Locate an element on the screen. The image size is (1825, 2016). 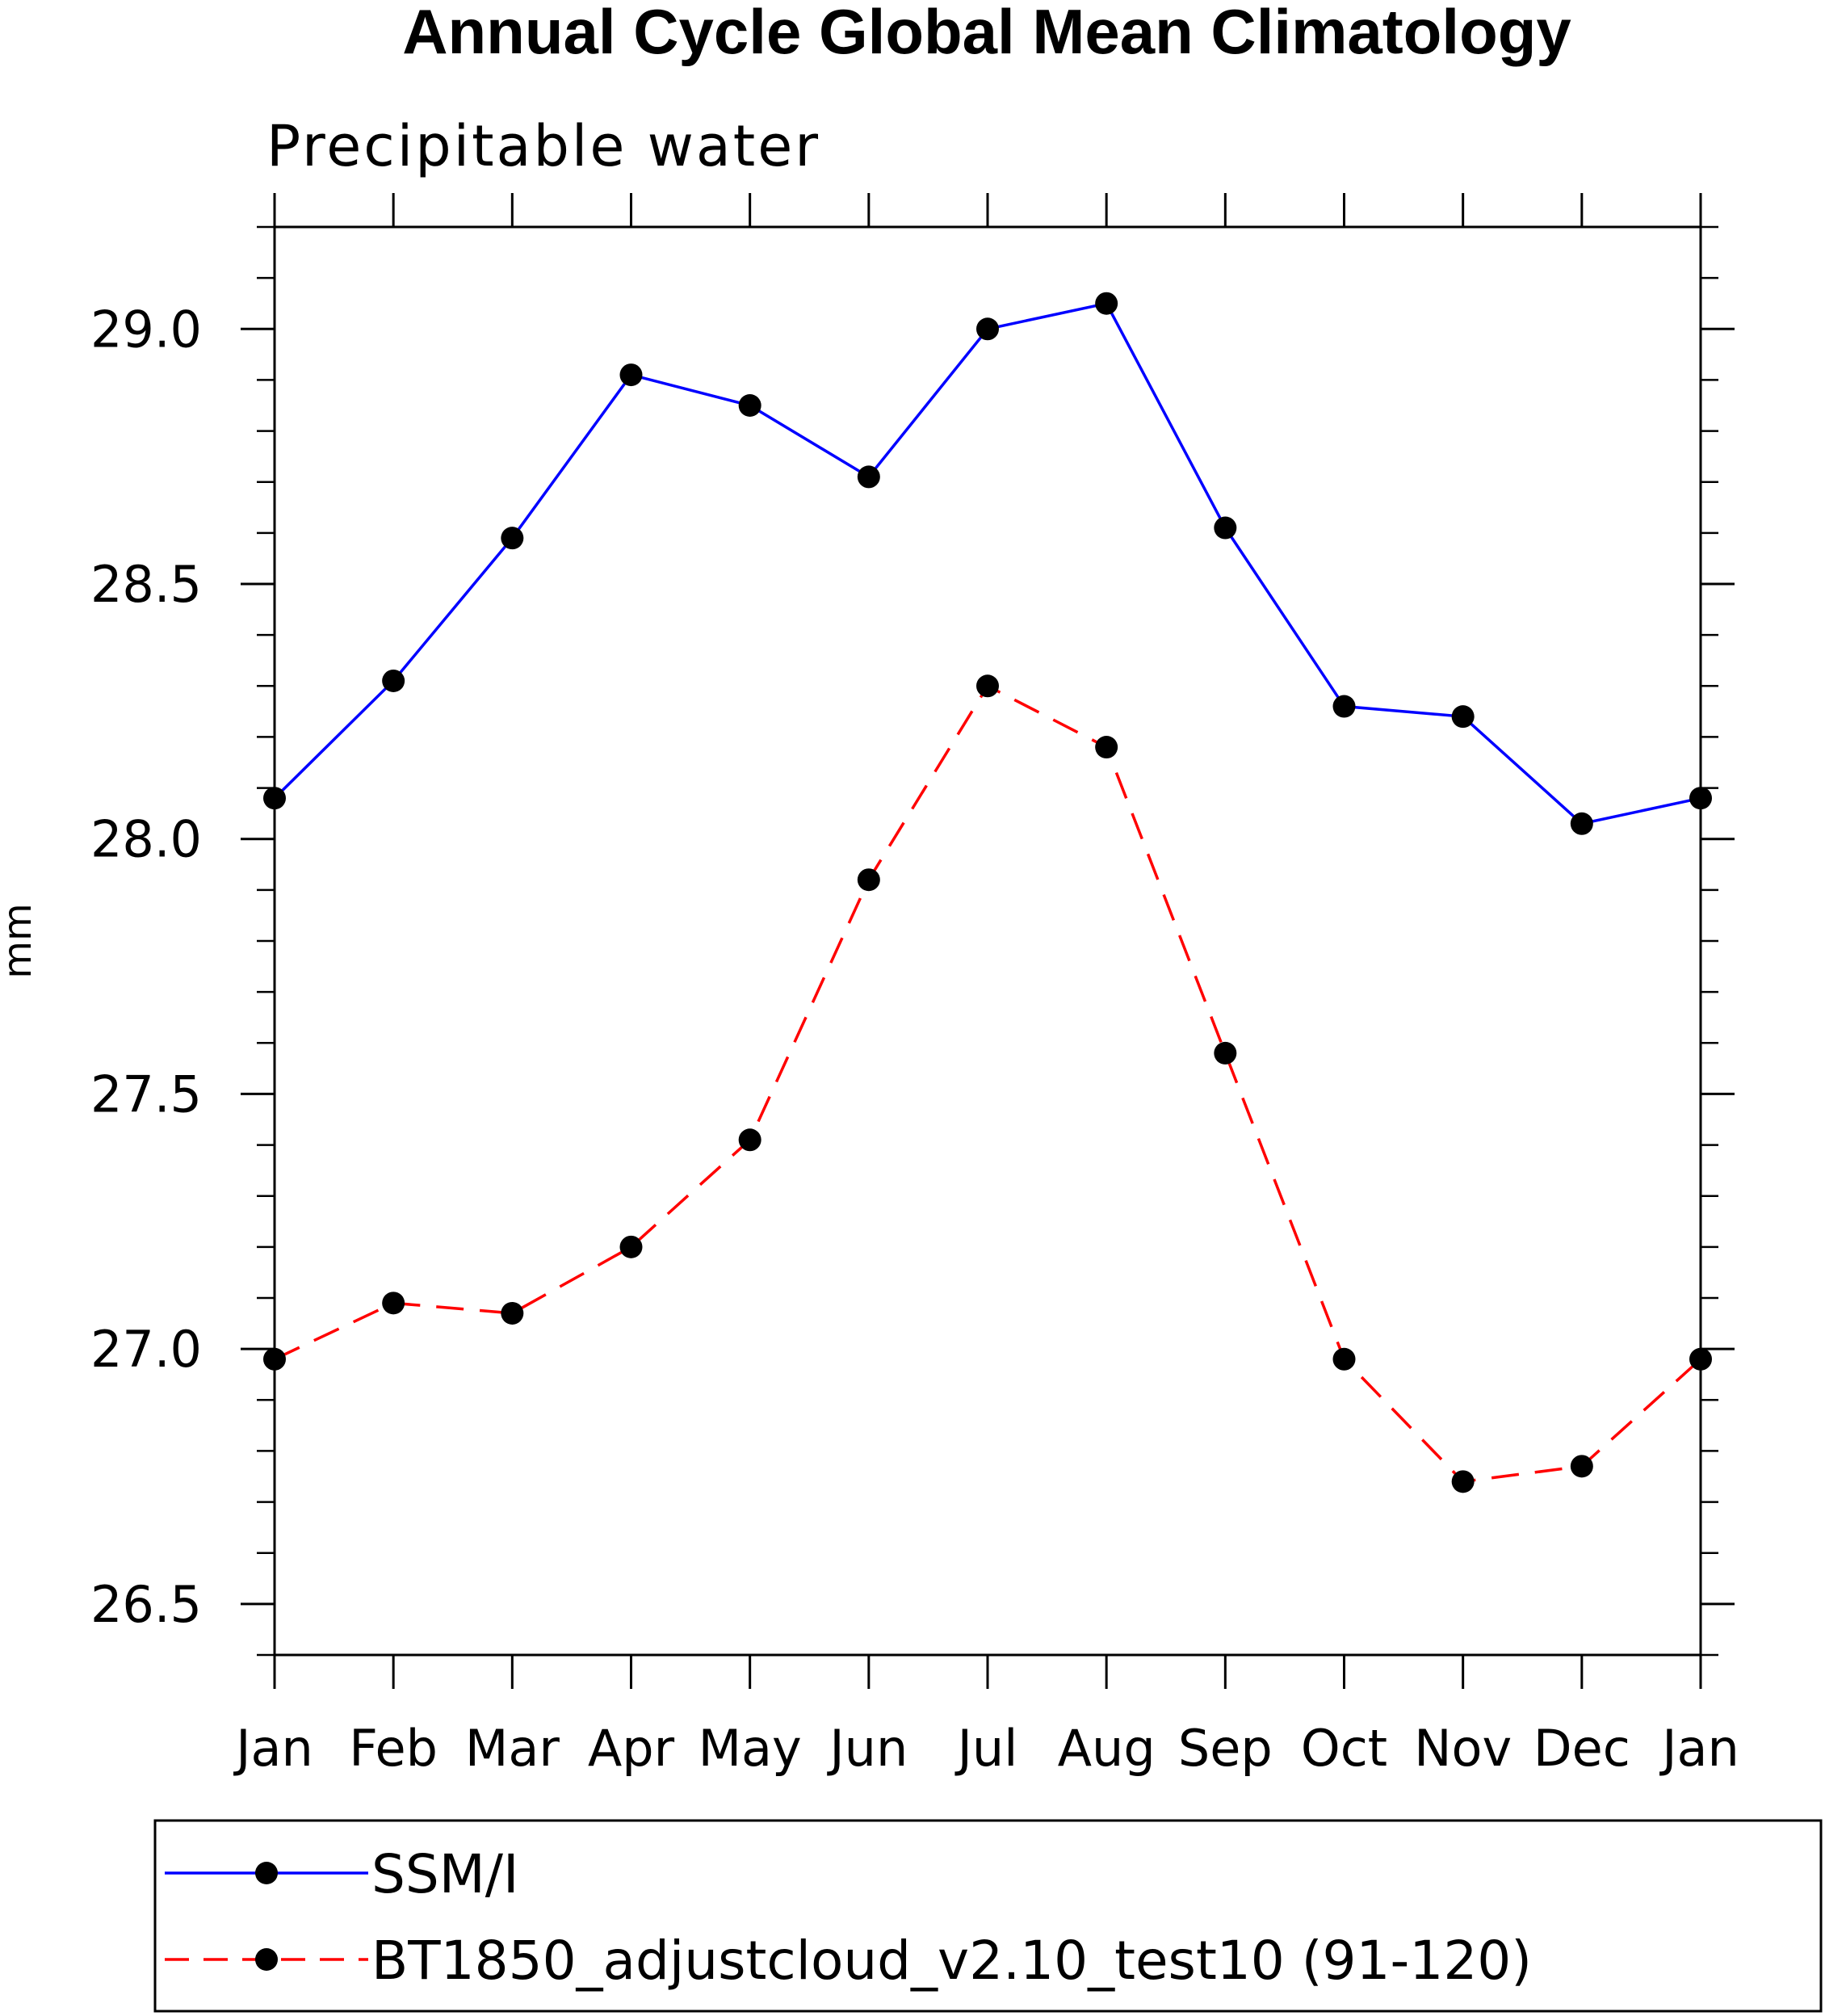
y-tick-label: 27.5 is located at coordinates (146, 1094).